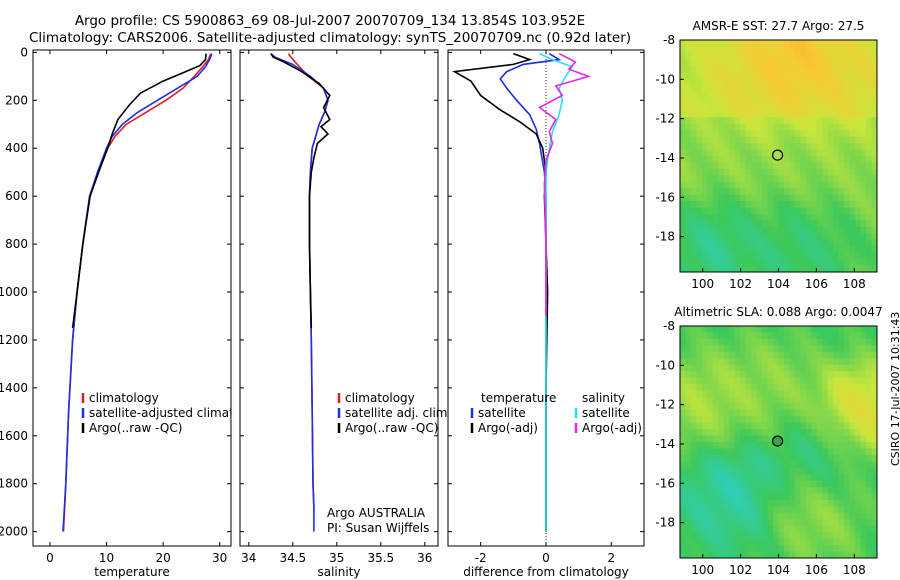 This screenshot has height=580, width=900. What do you see at coordinates (135, 428) in the screenshot?
I see `legend-label: Argo(..raw -QC)` at bounding box center [135, 428].